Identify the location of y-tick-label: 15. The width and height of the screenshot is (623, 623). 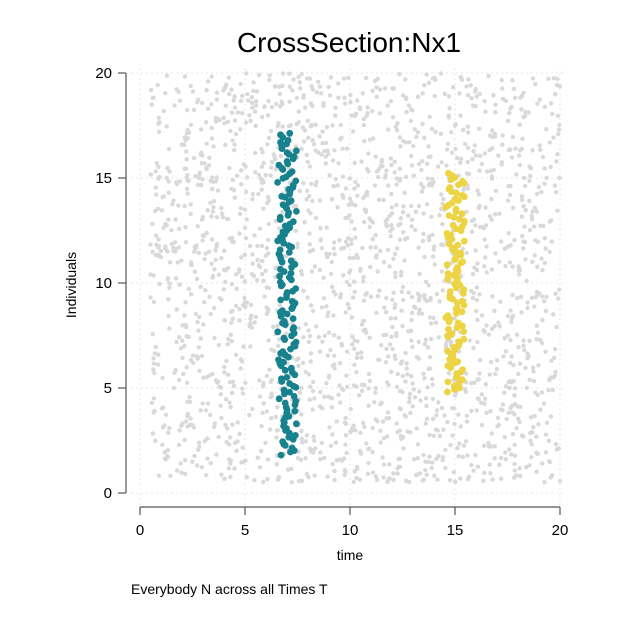
(103, 178).